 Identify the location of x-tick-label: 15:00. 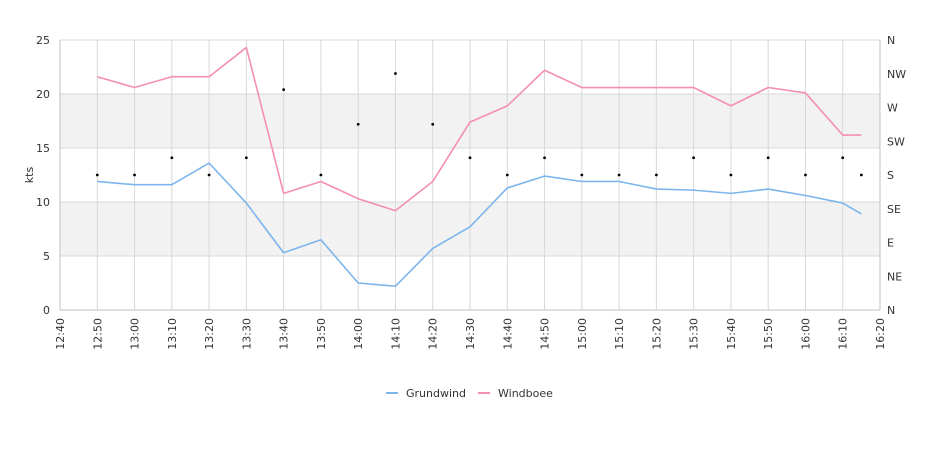
(582, 334).